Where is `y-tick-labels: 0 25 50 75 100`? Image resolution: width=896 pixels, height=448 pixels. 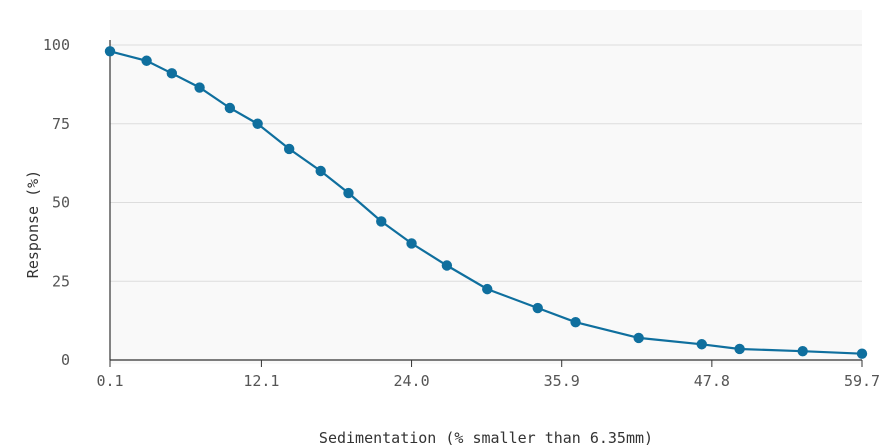 y-tick-labels: 0 25 50 75 100 is located at coordinates (56, 202).